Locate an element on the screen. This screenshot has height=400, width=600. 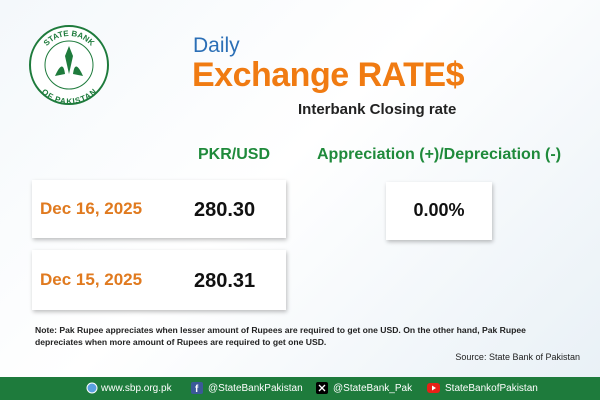
logo: STATE BANK OF PAKISTAN is located at coordinates (69, 65).